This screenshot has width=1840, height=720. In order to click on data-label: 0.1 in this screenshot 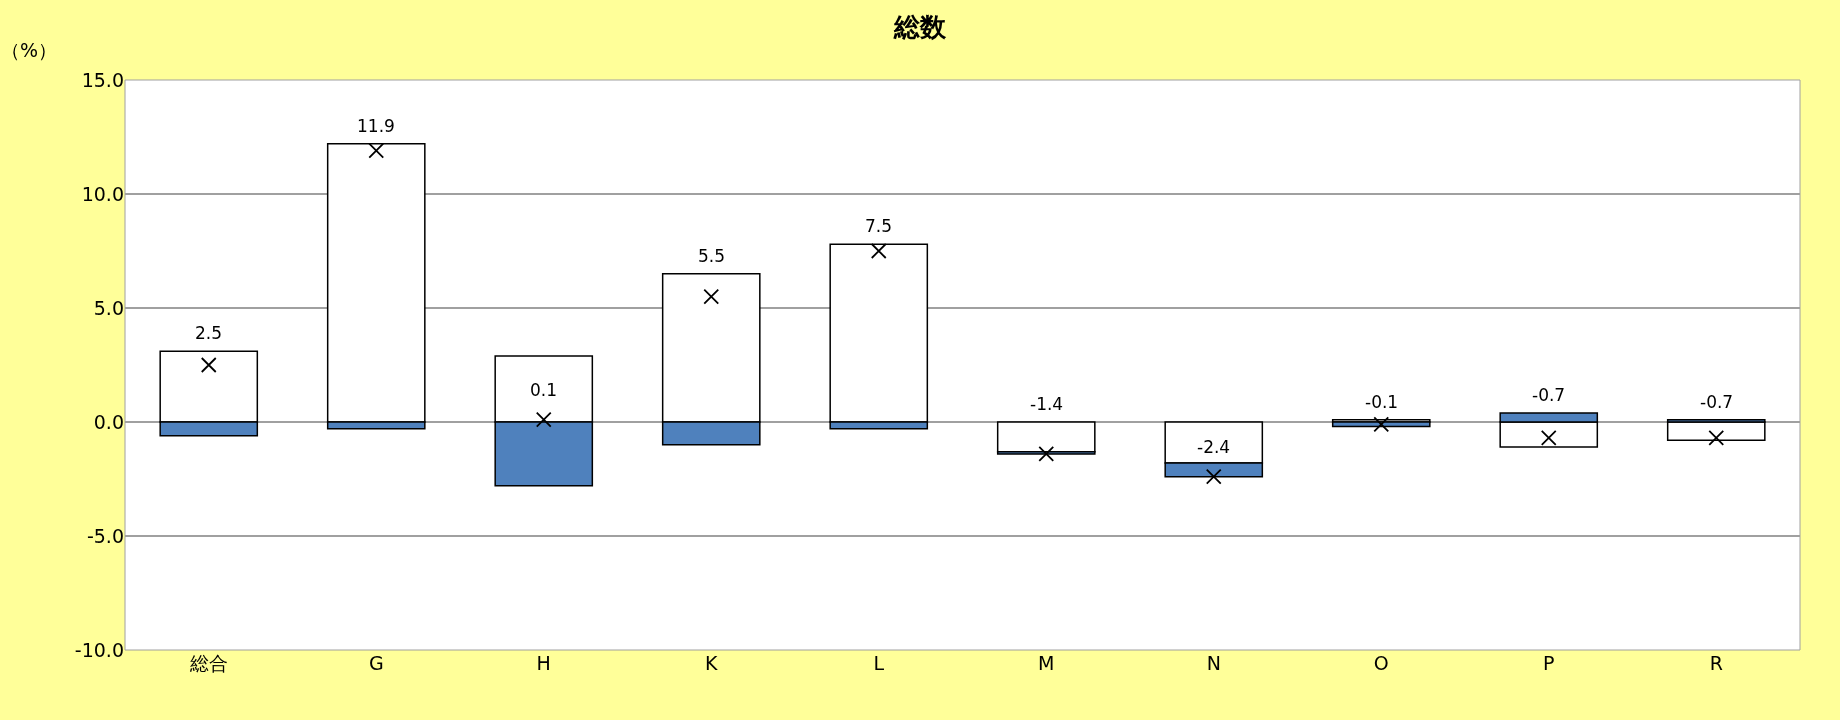, I will do `click(544, 390)`.